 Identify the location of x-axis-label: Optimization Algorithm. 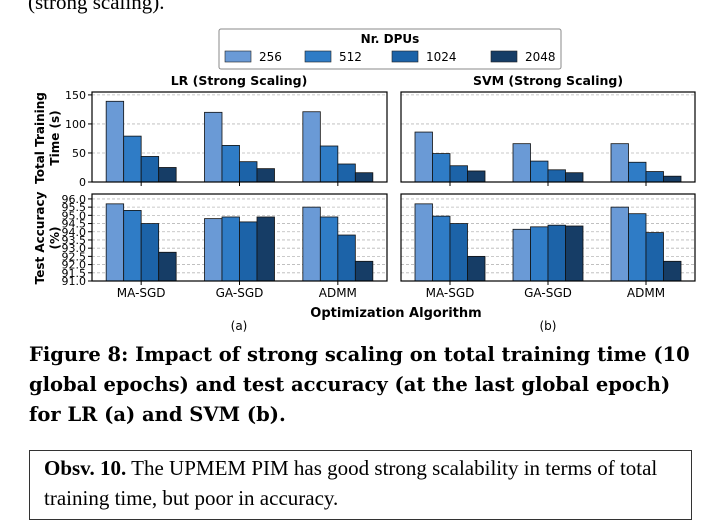
(395, 313).